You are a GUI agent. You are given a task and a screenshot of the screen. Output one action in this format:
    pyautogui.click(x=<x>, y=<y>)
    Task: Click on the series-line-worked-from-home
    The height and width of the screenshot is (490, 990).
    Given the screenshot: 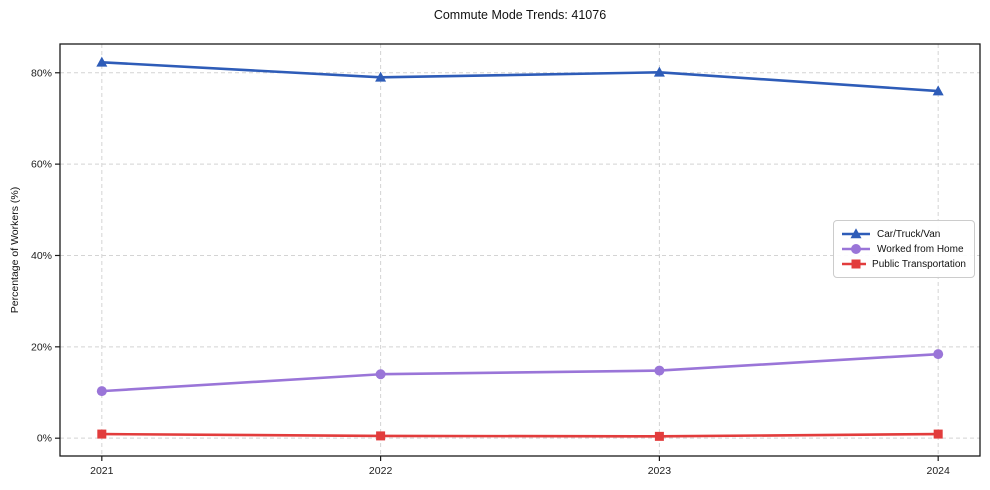 What is the action you would take?
    pyautogui.click(x=520, y=372)
    